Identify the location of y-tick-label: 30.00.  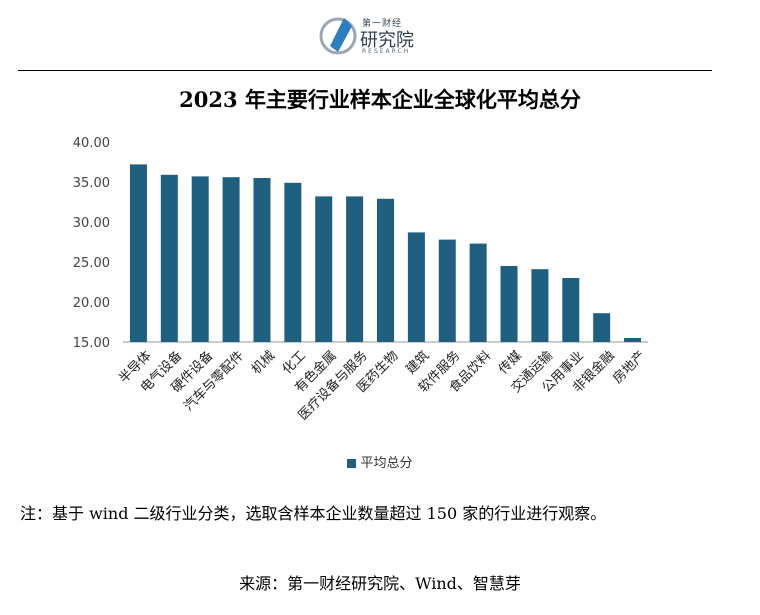
(91, 223).